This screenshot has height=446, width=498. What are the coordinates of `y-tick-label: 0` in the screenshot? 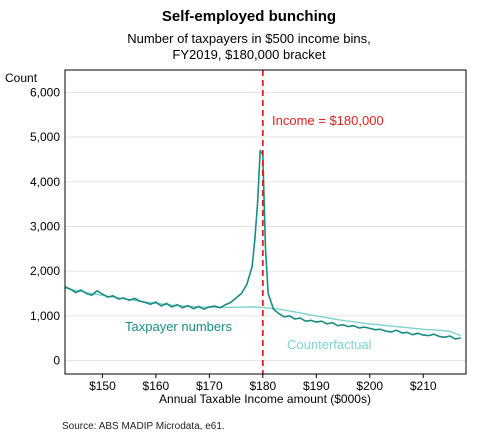 It's located at (56, 361).